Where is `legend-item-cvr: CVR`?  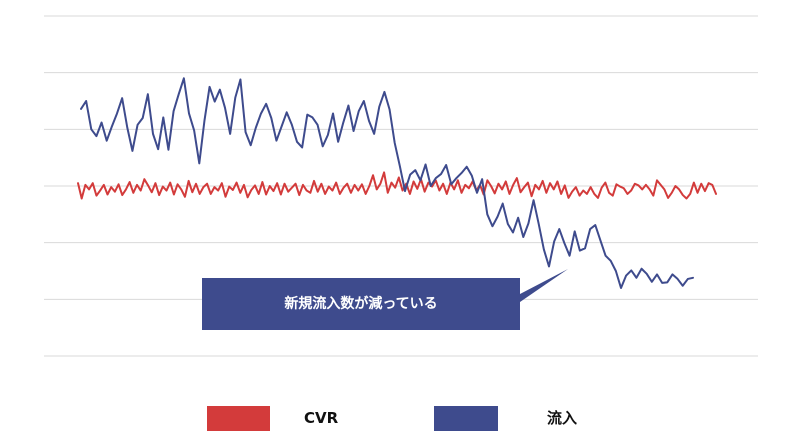 legend-item-cvr: CVR is located at coordinates (273, 418).